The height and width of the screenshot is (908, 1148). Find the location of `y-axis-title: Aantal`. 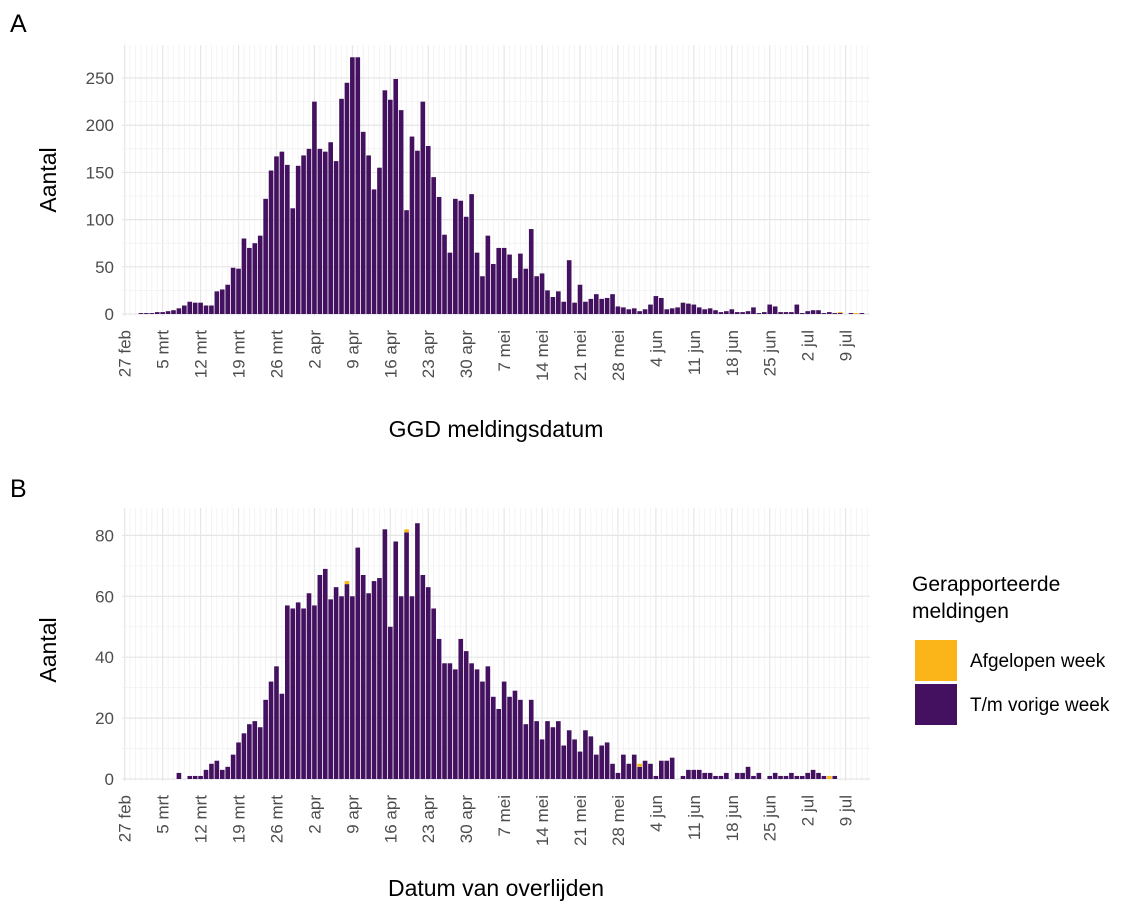

y-axis-title: Aantal is located at coordinates (48, 179).